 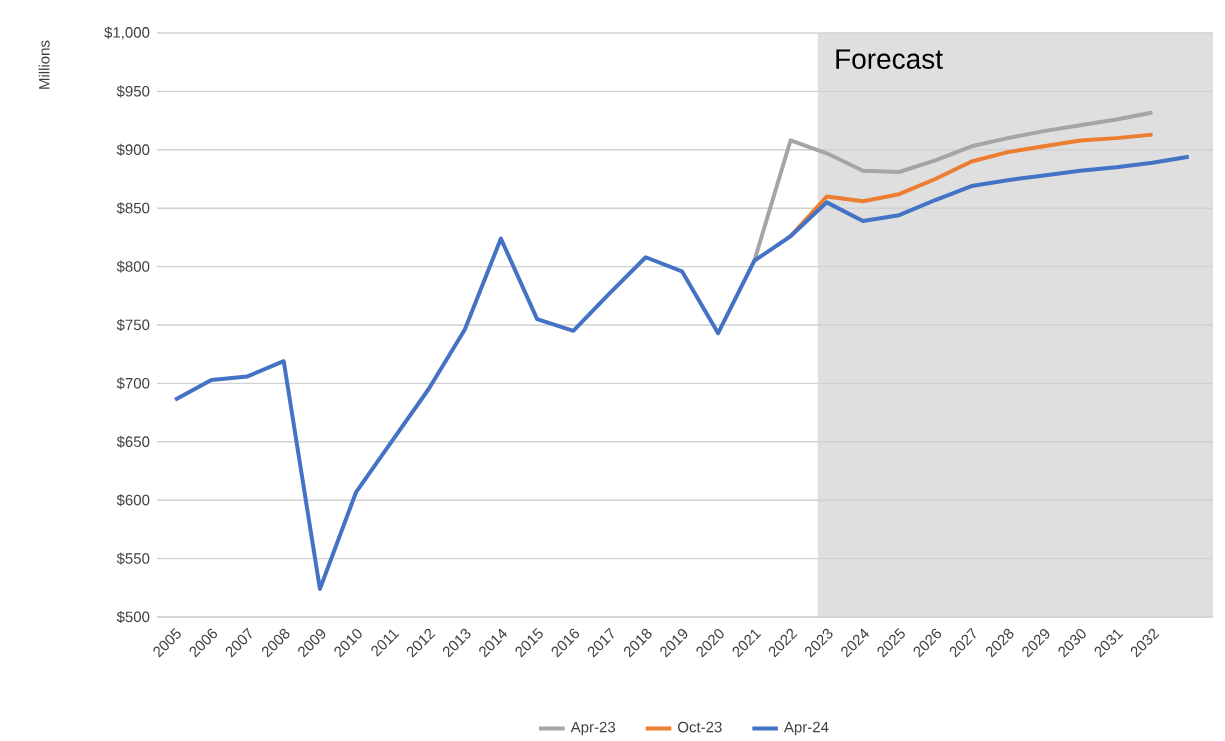 What do you see at coordinates (133, 383) in the screenshot?
I see `y-tick-label: $700` at bounding box center [133, 383].